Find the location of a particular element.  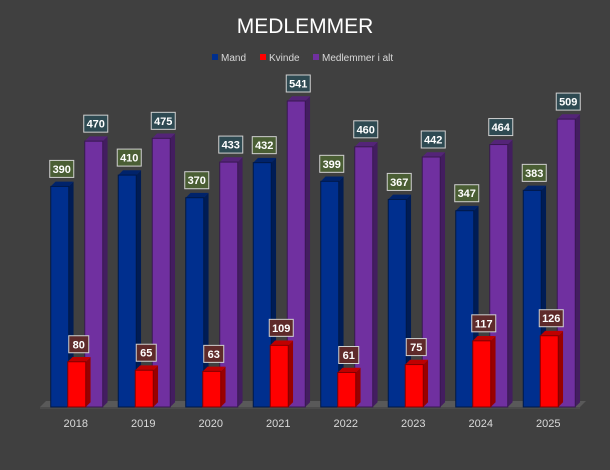

data-label-0-2024: 347 is located at coordinates (467, 193).